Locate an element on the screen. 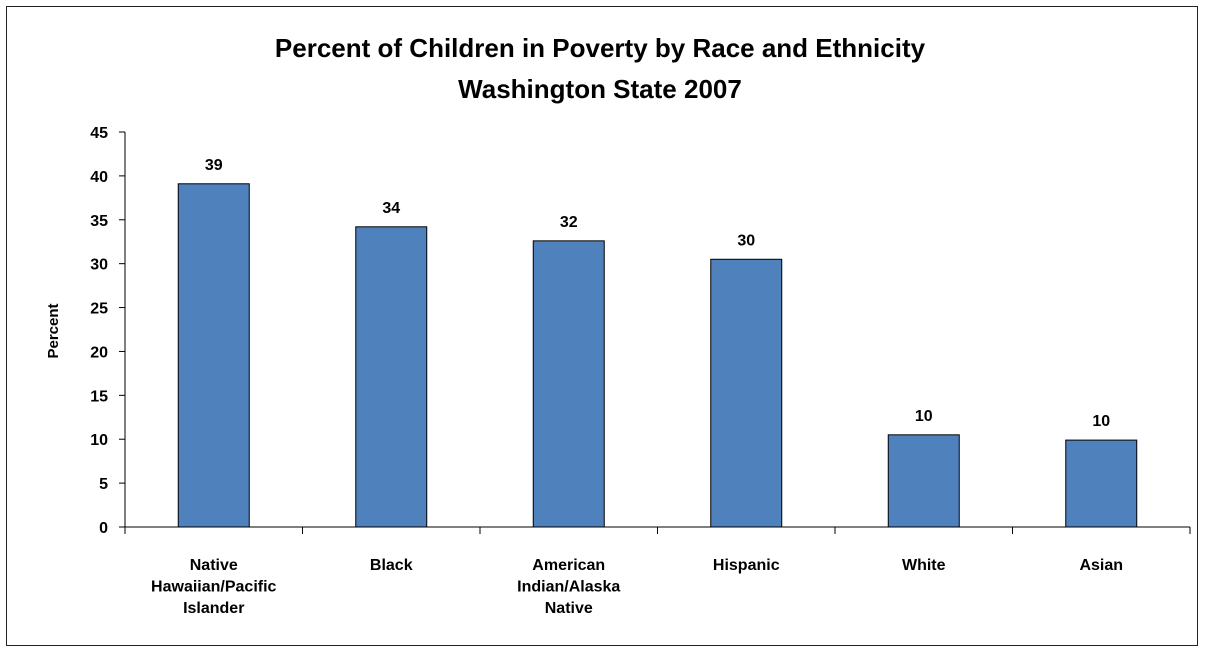  category-label-line: Hawaiian/Pacific is located at coordinates (213, 587).